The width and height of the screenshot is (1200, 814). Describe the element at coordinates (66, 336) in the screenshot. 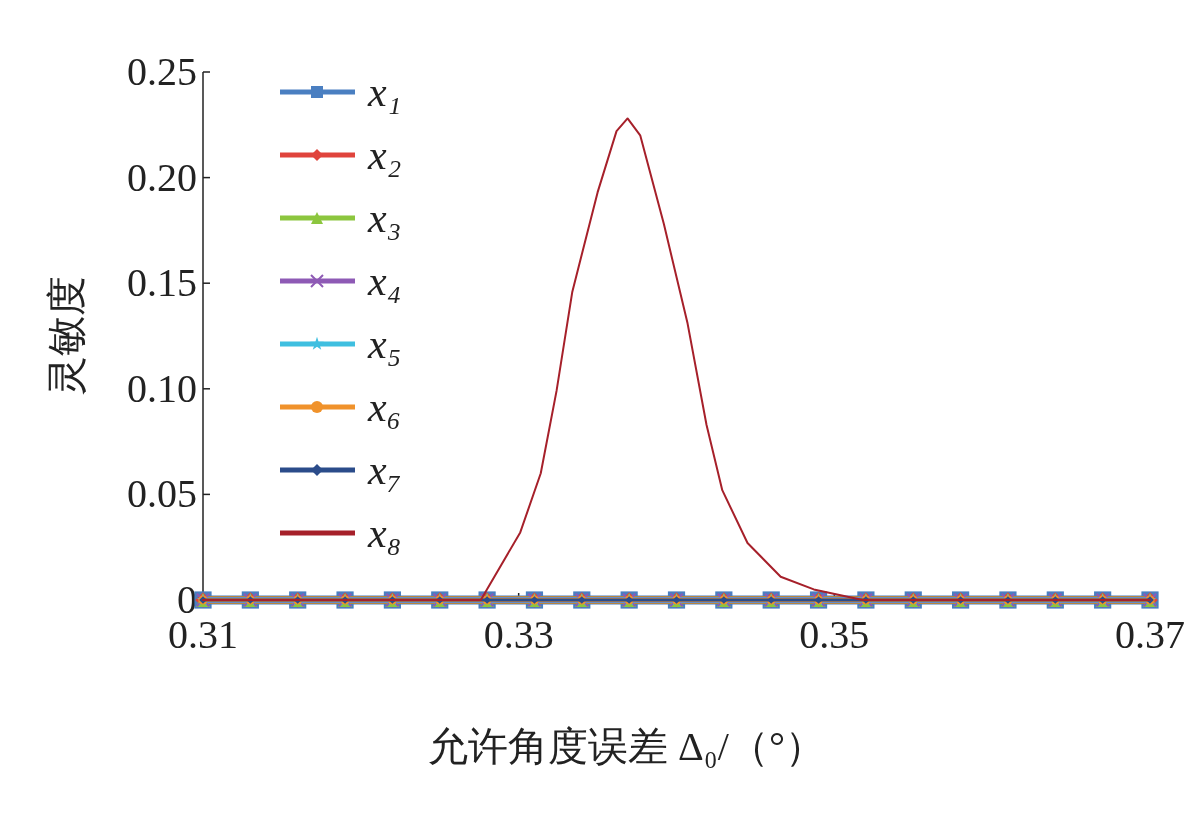

I see `y-axis-title: 灵敏度` at that location.